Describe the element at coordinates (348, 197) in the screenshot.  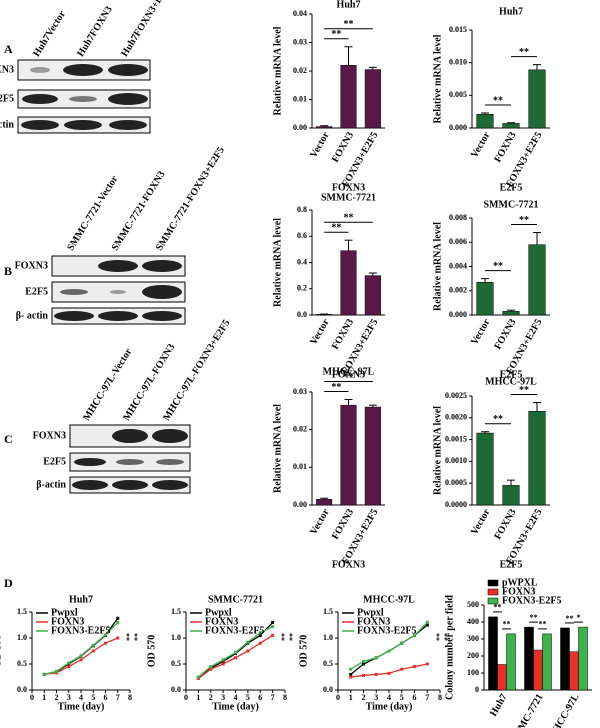
I see `chart-title: SMMC-7721` at that location.